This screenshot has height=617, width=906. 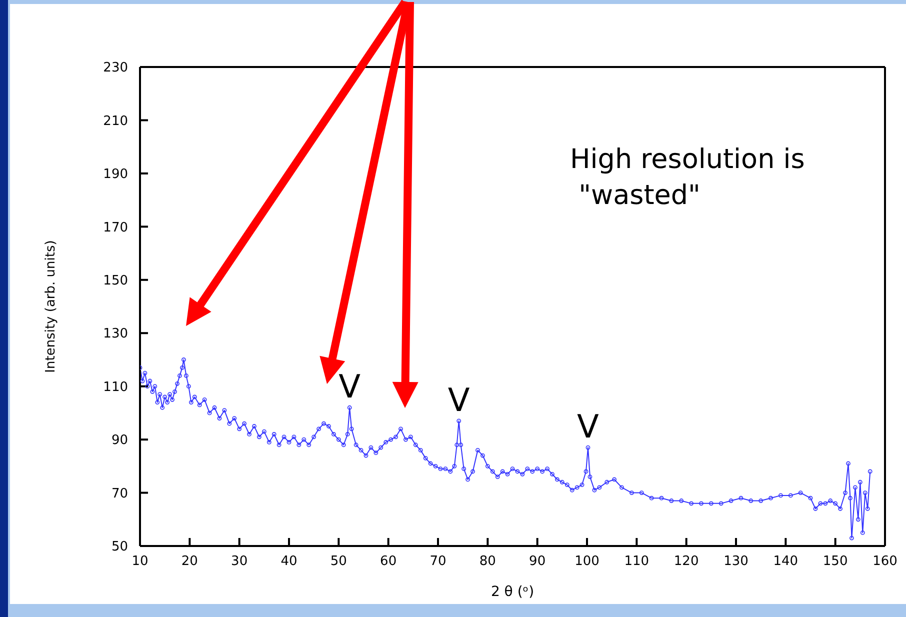 What do you see at coordinates (388, 562) in the screenshot?
I see `x-tick-label: 60` at bounding box center [388, 562].